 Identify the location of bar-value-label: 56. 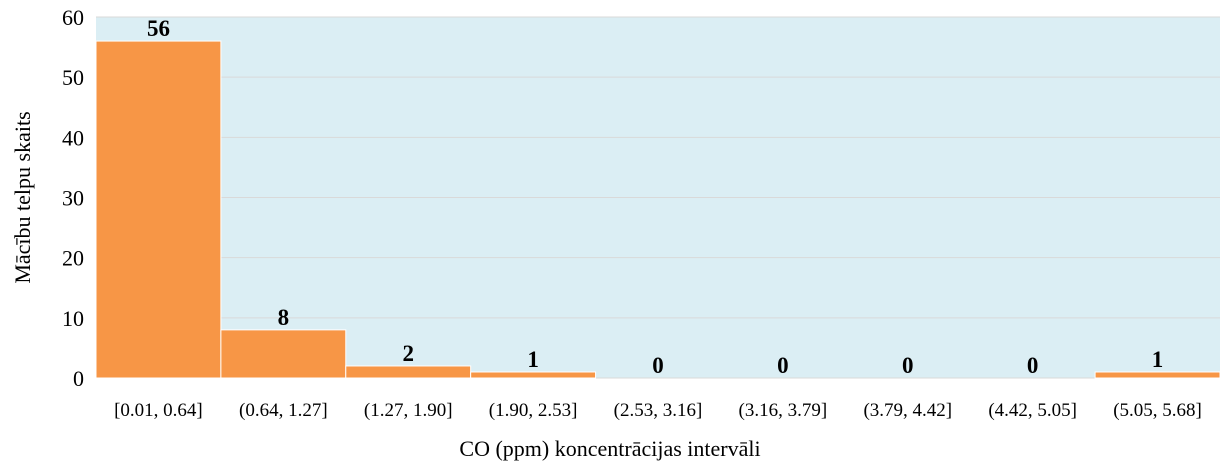
(158, 28).